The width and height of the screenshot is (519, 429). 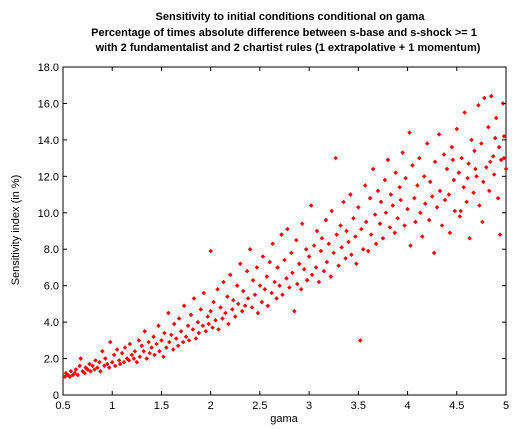 I want to click on y-tick-label: 4.0, so click(x=51, y=323).